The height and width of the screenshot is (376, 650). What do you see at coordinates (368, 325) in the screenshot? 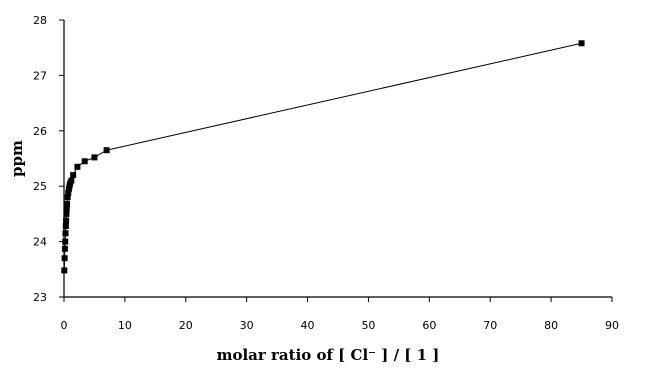
I see `x-tick-label: 50` at bounding box center [368, 325].